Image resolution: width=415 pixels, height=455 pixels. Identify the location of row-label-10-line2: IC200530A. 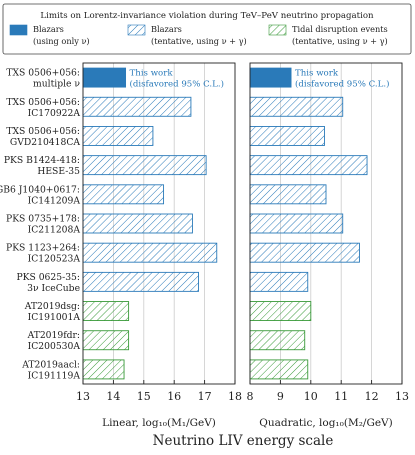
(54, 346).